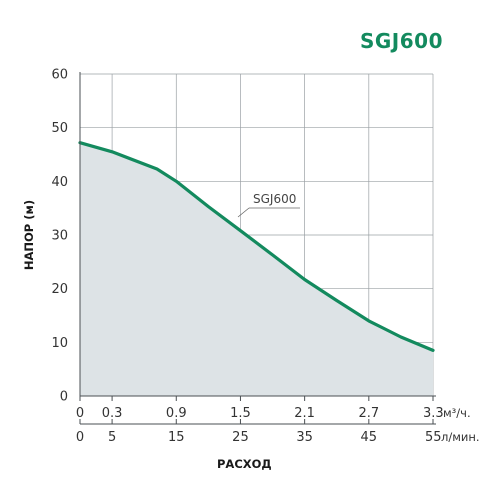 The image size is (500, 492). What do you see at coordinates (433, 413) in the screenshot?
I see `x-tick-label-m3h: 3.3` at bounding box center [433, 413].